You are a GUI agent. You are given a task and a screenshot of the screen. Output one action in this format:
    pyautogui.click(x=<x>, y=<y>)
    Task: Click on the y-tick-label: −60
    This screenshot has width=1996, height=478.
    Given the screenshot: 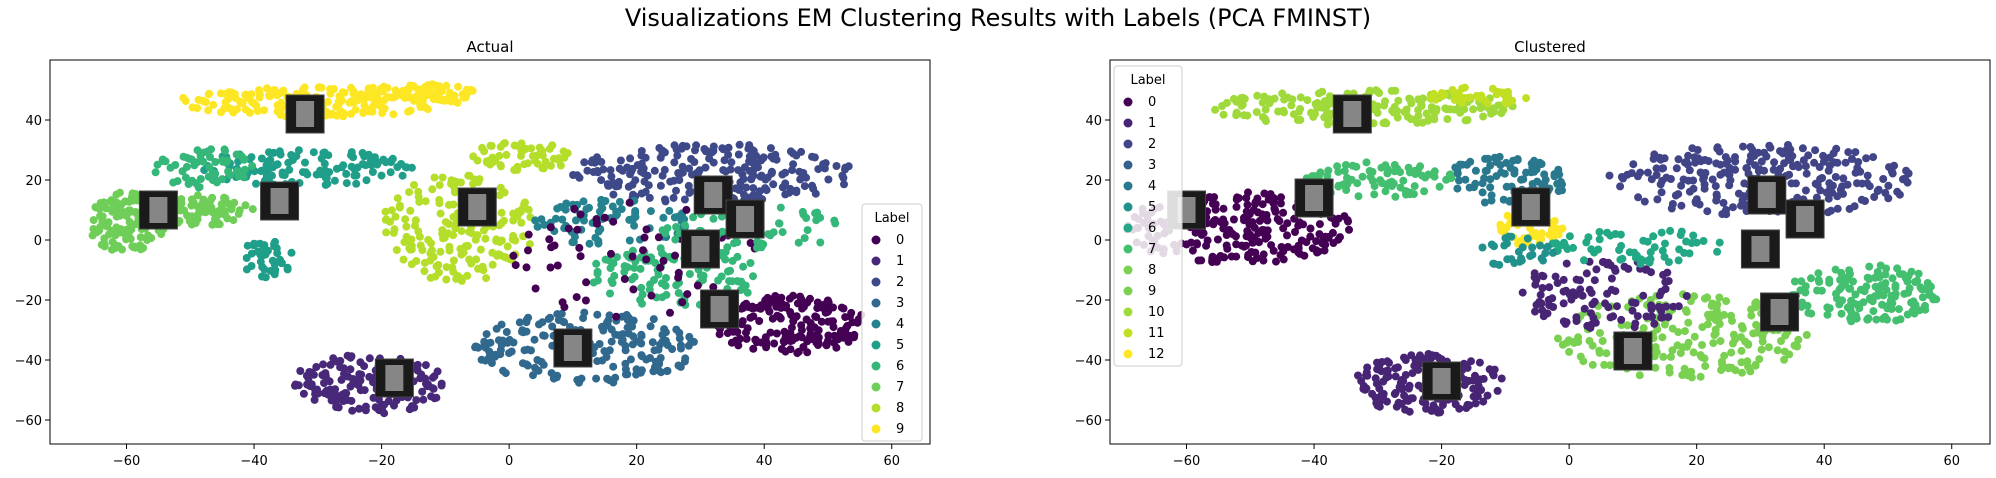 What is the action you would take?
    pyautogui.click(x=28, y=421)
    